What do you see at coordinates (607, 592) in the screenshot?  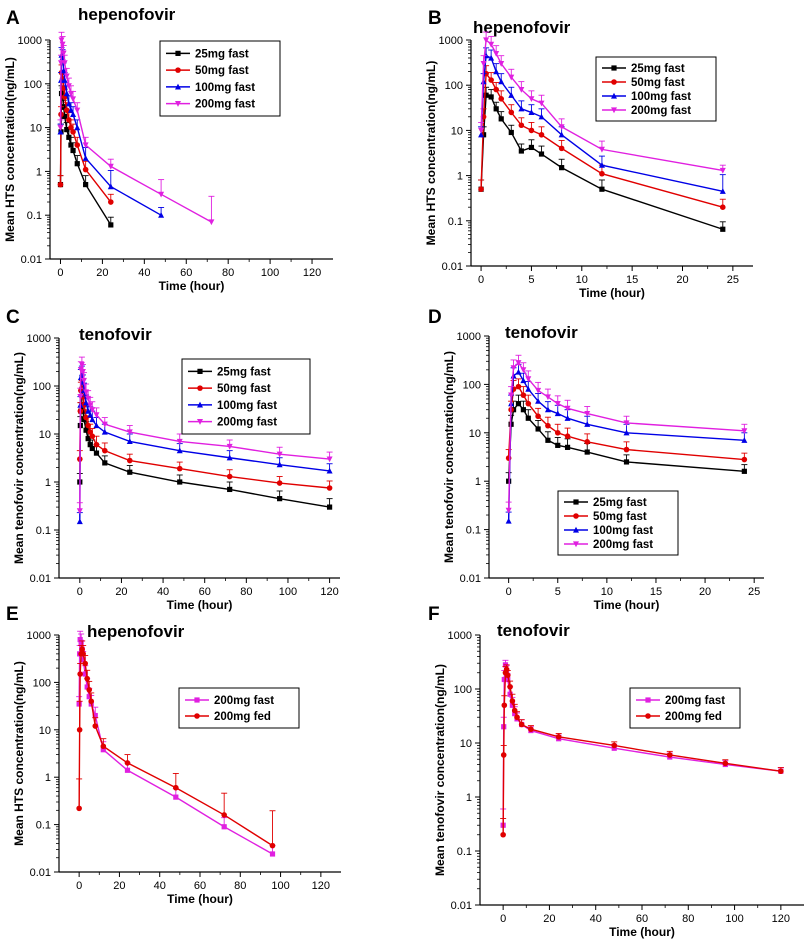 I see `panel-d-x-tick-label: 10` at bounding box center [607, 592].